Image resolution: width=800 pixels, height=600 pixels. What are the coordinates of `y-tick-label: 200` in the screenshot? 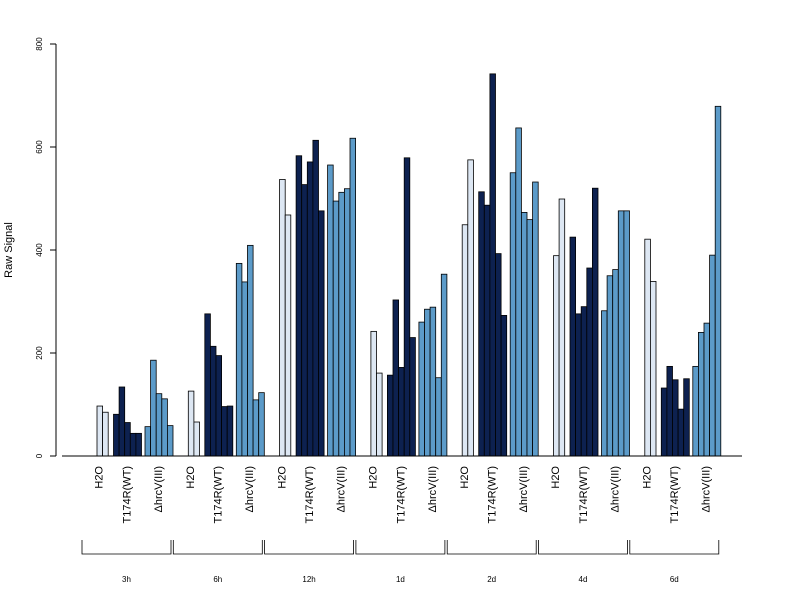 It's located at (39, 353).